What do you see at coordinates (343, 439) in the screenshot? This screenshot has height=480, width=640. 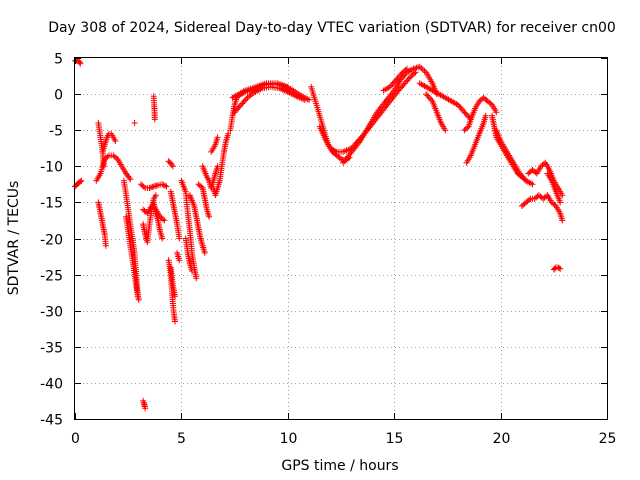 I see `x-axis-tick-labels: 0 5 10 15 20 25` at bounding box center [343, 439].